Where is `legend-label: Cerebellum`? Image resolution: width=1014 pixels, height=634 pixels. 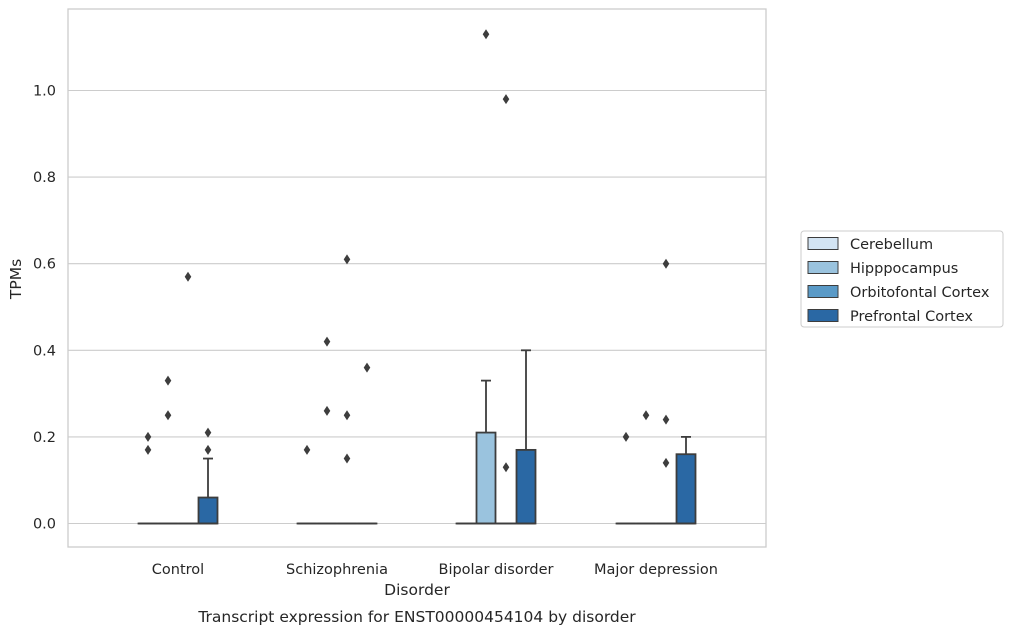
legend-label: Cerebellum is located at coordinates (891, 245).